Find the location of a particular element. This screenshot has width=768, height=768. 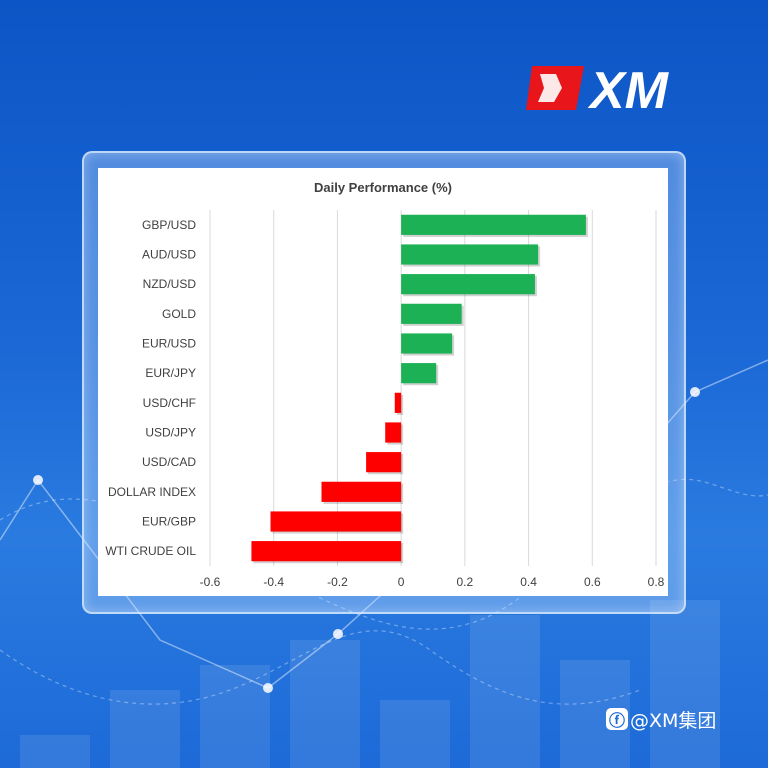

x-tick-label: 0.2 is located at coordinates (465, 582).